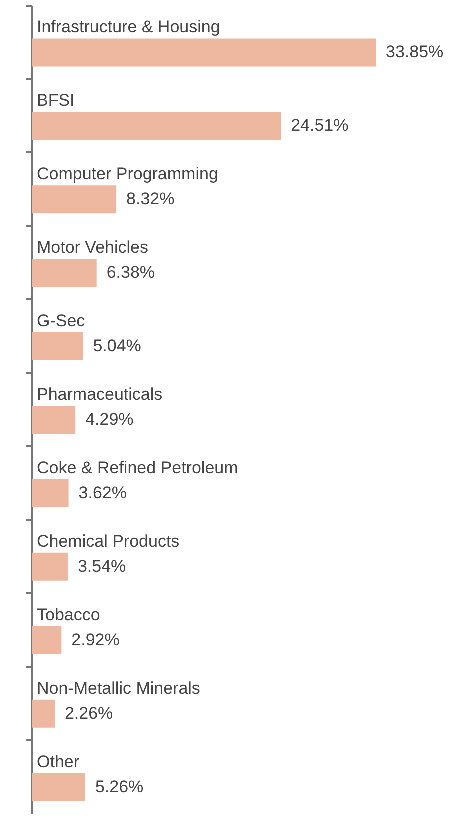  What do you see at coordinates (89, 713) in the screenshot?
I see `data-label: 2.26%` at bounding box center [89, 713].